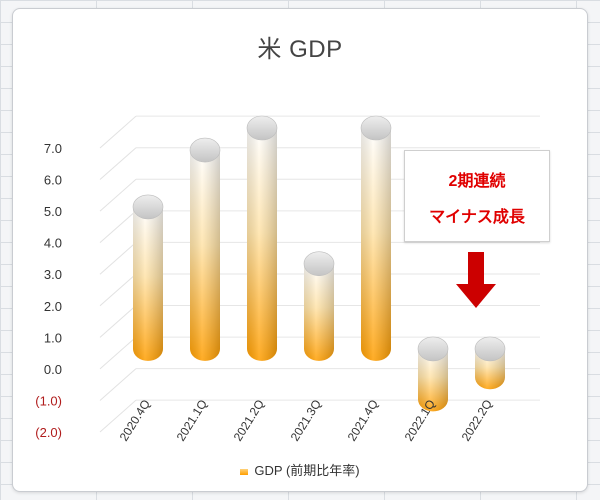 The height and width of the screenshot is (500, 600). I want to click on y-tick-label: 4.0, so click(53, 243).